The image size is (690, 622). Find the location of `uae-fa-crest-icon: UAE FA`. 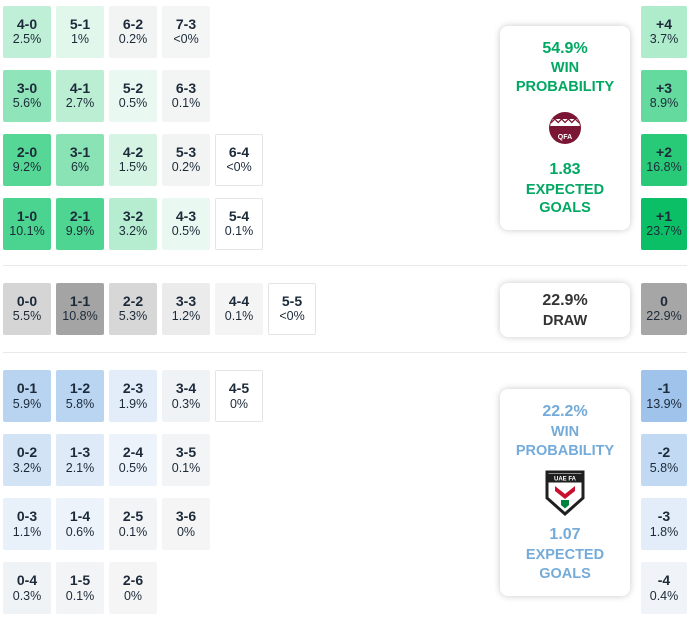

uae-fa-crest-icon: UAE FA is located at coordinates (565, 493).